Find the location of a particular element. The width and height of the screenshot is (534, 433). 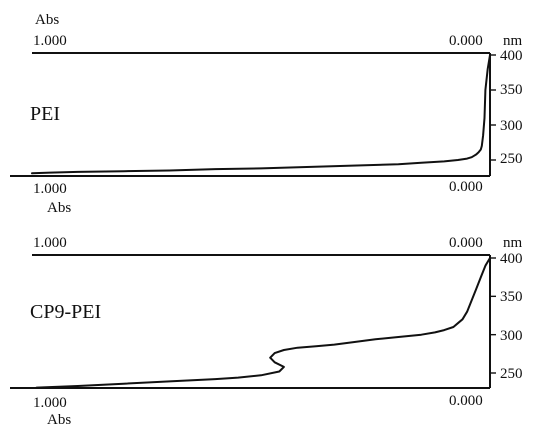

panel-2-sample-label: CP9-PEI is located at coordinates (65, 312).